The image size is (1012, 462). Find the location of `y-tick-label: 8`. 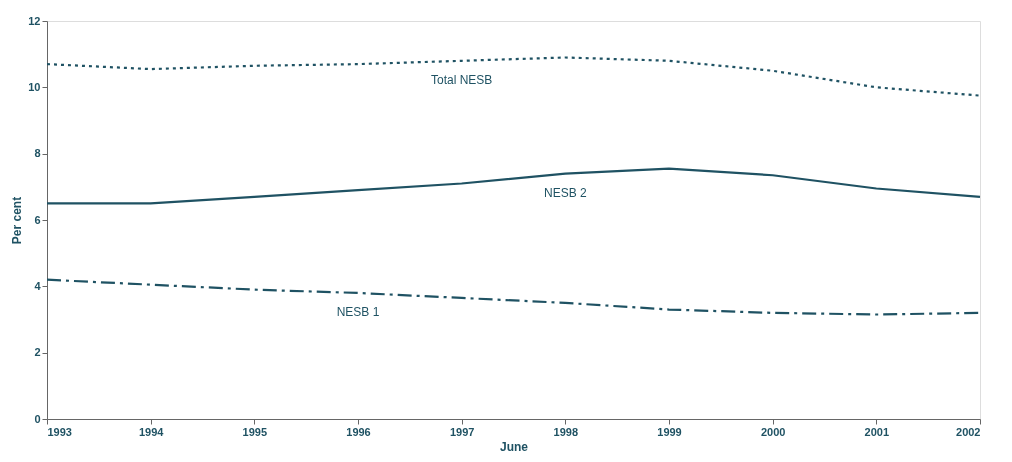

y-tick-label: 8 is located at coordinates (37, 153).